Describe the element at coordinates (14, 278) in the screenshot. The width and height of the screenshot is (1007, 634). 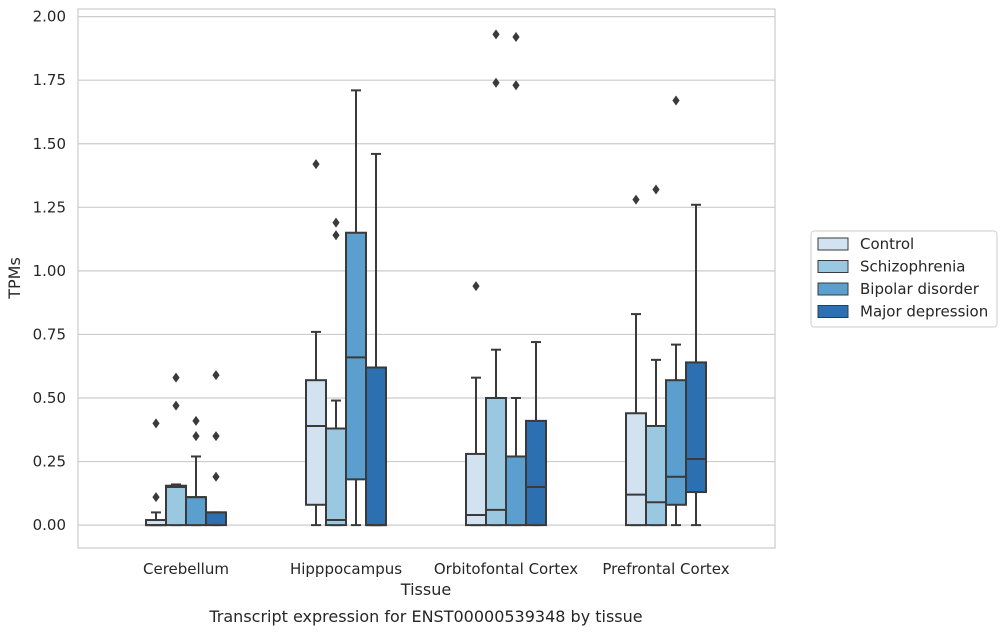
I see `y-axis-label: TPMs` at that location.